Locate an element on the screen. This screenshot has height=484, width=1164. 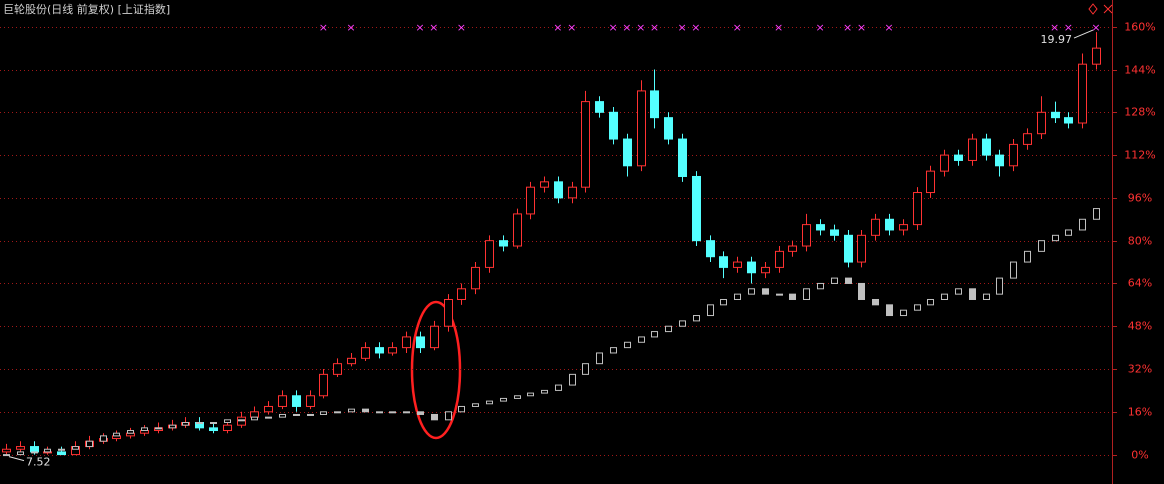
y-tick-label: 48% is located at coordinates (1140, 326).